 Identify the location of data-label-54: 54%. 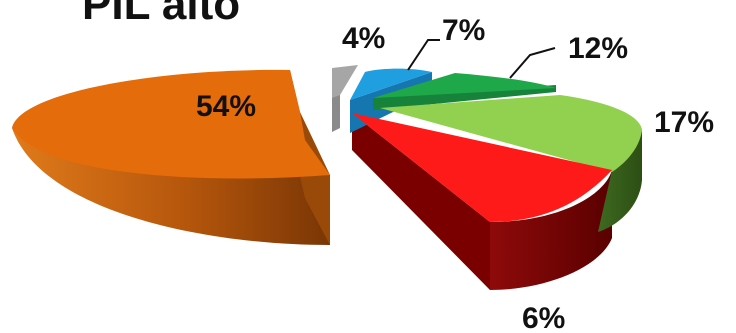
(226, 106).